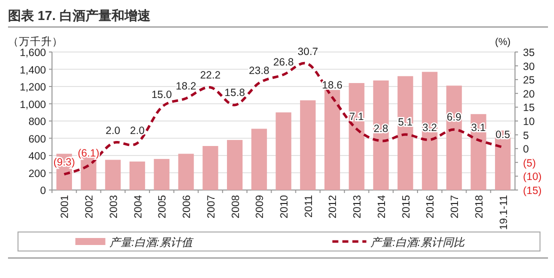 The height and width of the screenshot is (278, 554). What do you see at coordinates (33, 53) in the screenshot?
I see `y-tick-label: 1,600` at bounding box center [33, 53].